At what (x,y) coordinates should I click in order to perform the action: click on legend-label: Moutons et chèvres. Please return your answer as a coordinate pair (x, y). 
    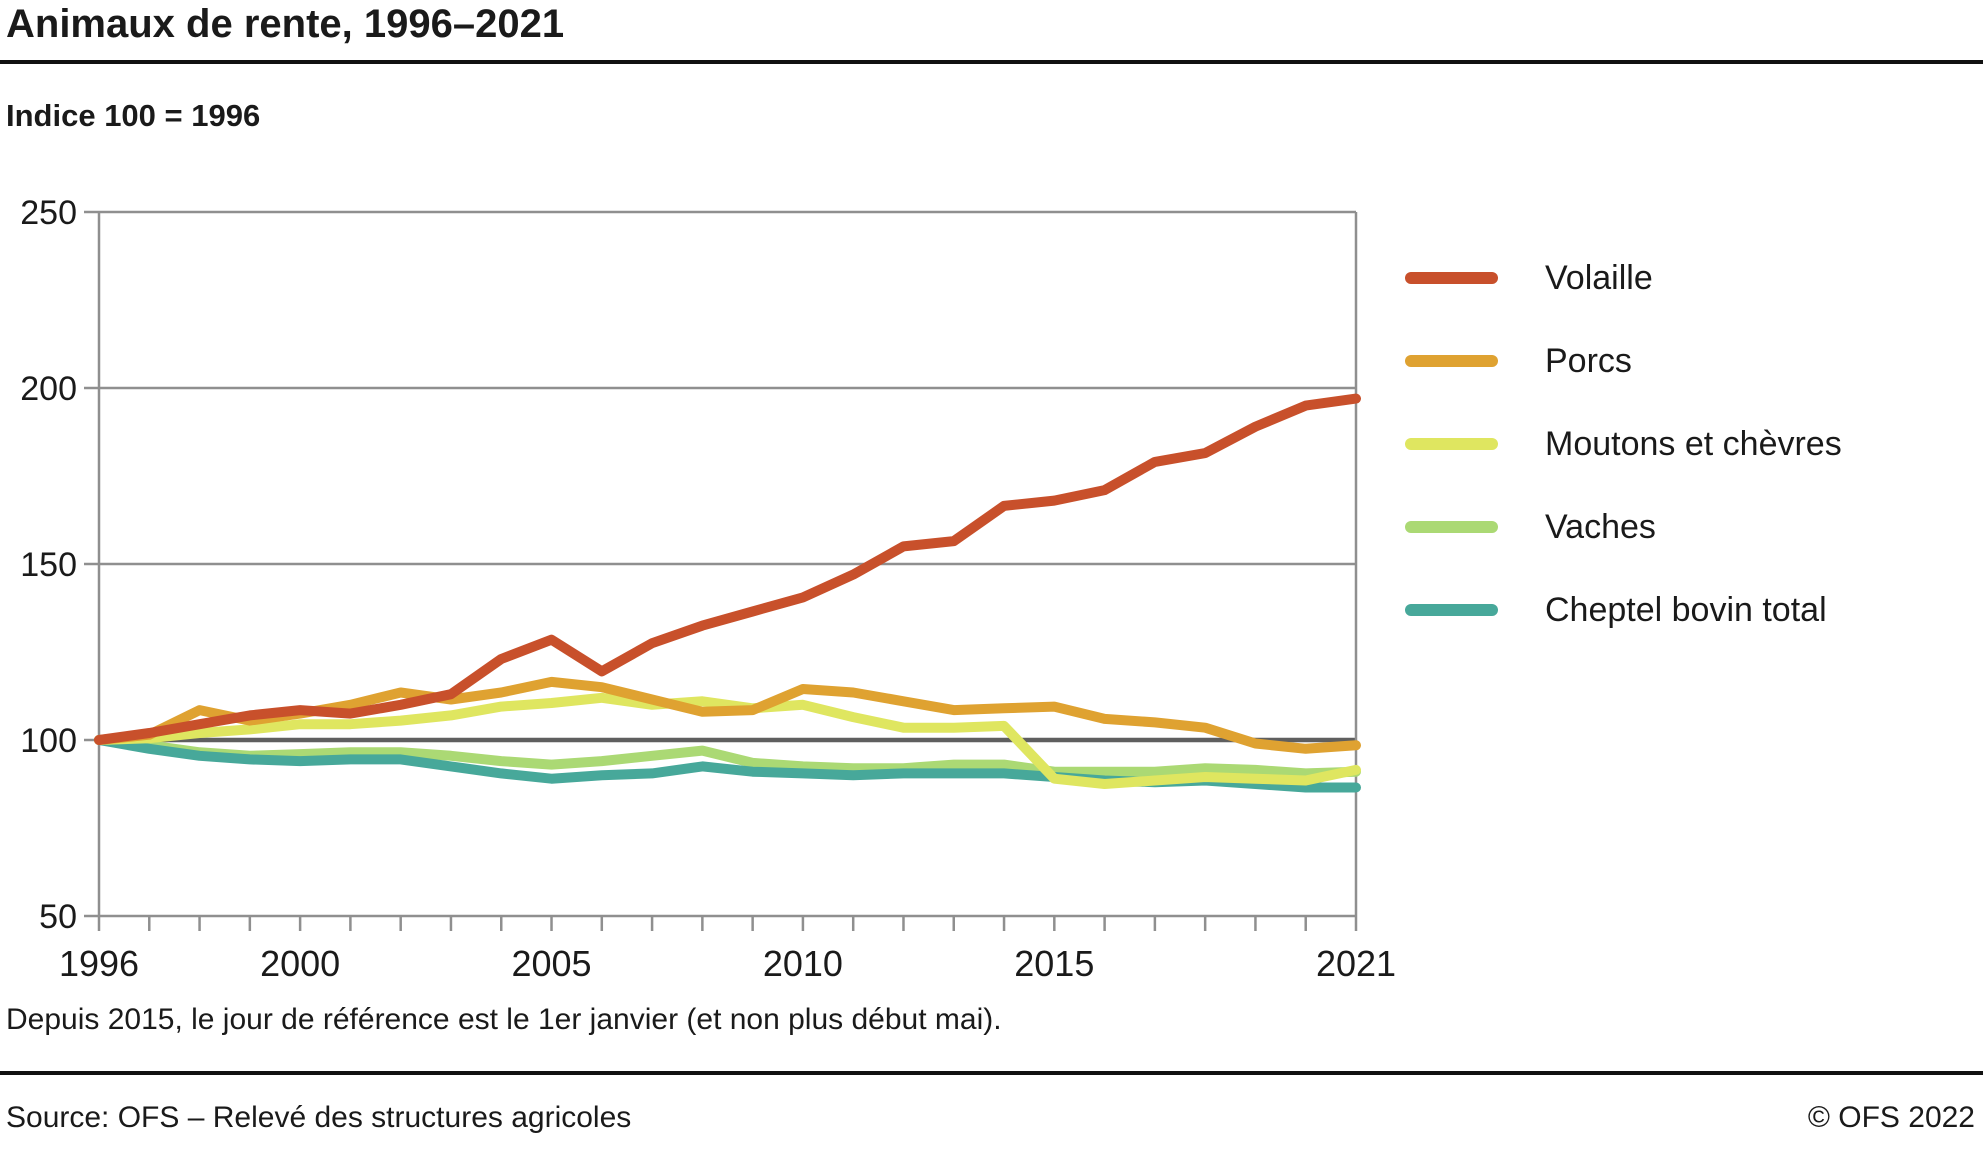
    Looking at the image, I should click on (1693, 443).